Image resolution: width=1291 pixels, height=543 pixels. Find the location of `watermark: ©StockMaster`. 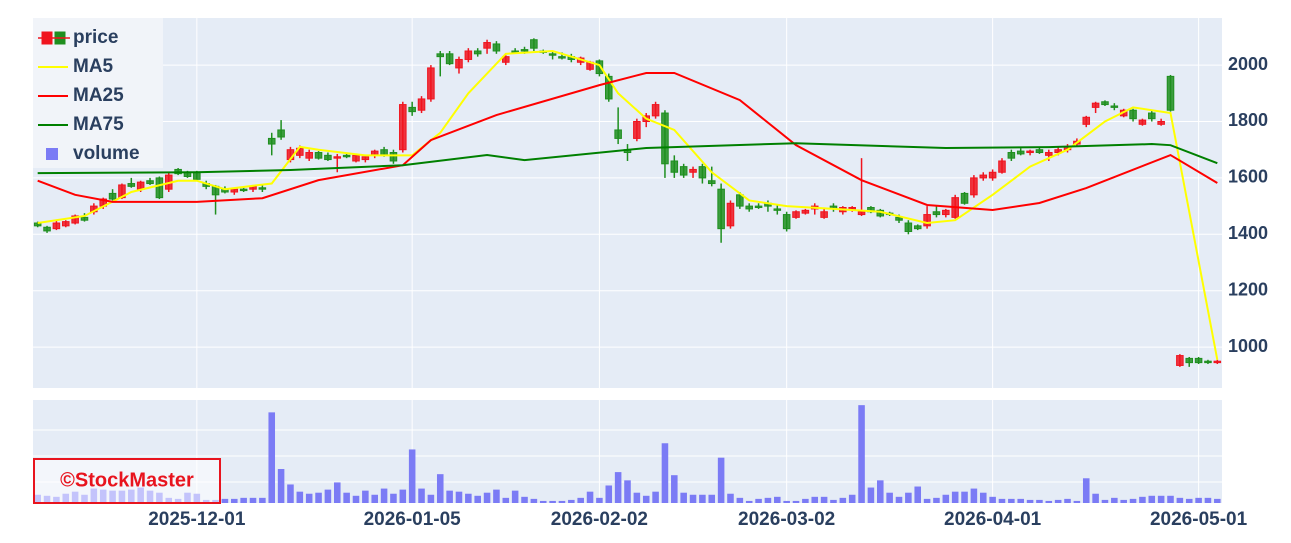

watermark: ©StockMaster is located at coordinates (127, 480).